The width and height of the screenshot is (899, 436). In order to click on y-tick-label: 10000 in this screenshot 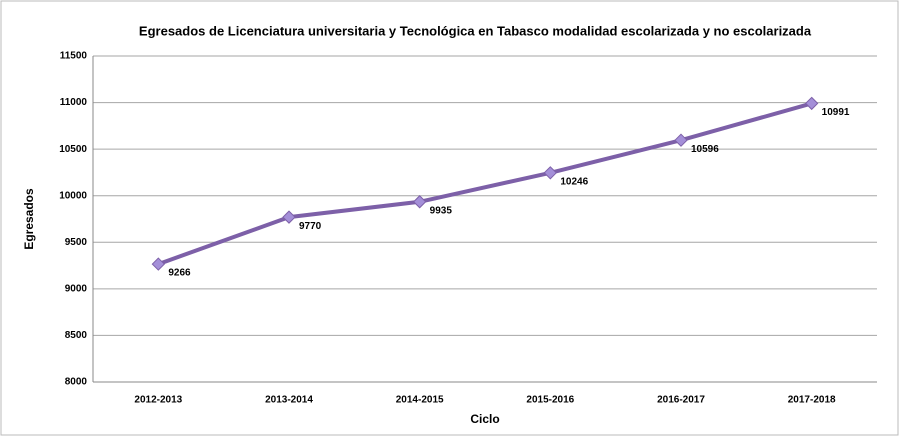, I will do `click(73, 195)`.